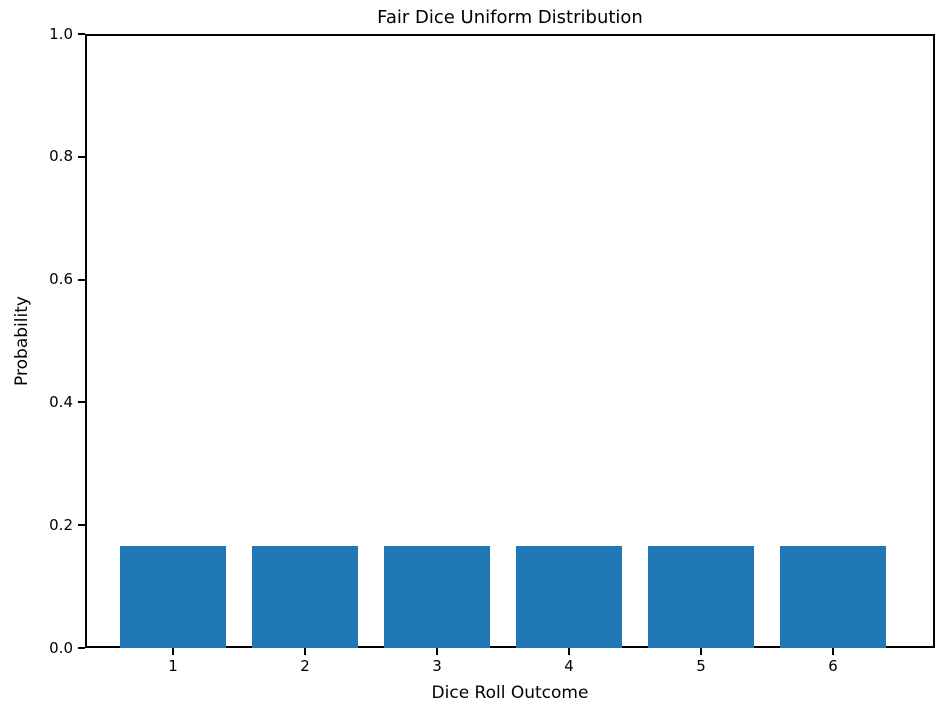  Describe the element at coordinates (833, 666) in the screenshot. I see `x-tick-label: 6` at that location.